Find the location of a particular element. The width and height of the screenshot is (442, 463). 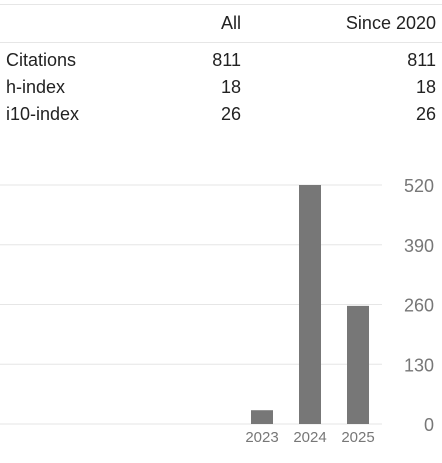

bar-2025 is located at coordinates (358, 364).